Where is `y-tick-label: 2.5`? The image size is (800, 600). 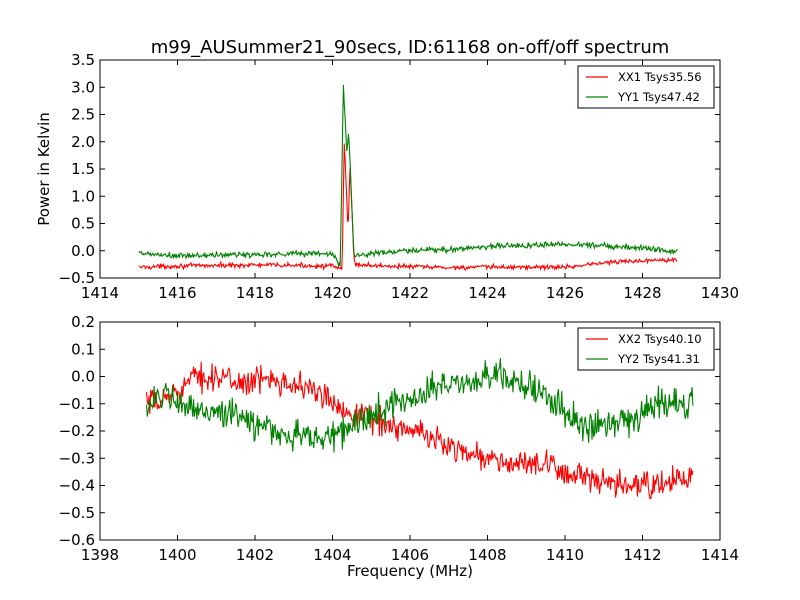
y-tick-label: 2.5 is located at coordinates (83, 115).